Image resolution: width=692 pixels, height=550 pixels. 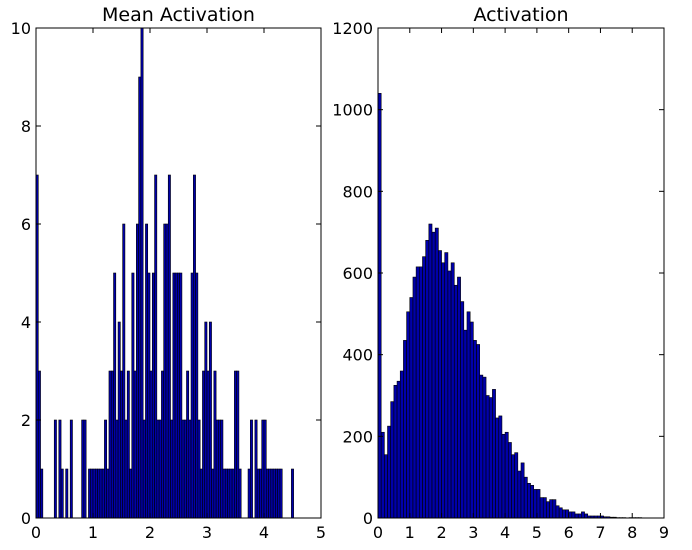 What do you see at coordinates (352, 110) in the screenshot?
I see `y-tick-label: 1000` at bounding box center [352, 110].